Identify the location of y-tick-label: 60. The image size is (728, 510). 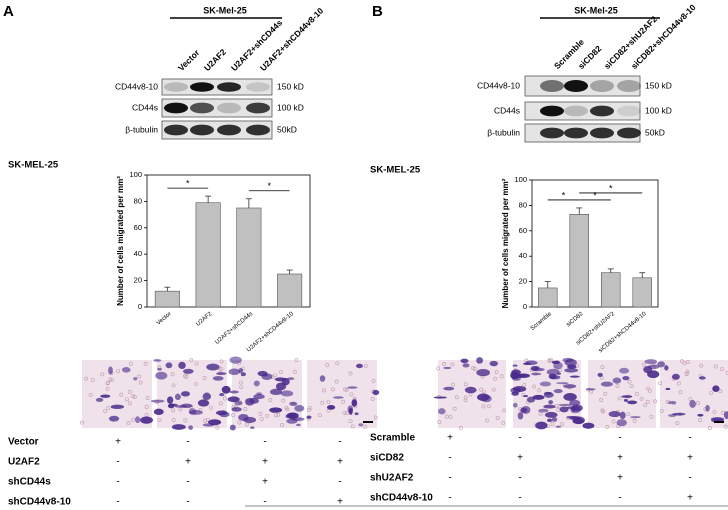
(138, 227).